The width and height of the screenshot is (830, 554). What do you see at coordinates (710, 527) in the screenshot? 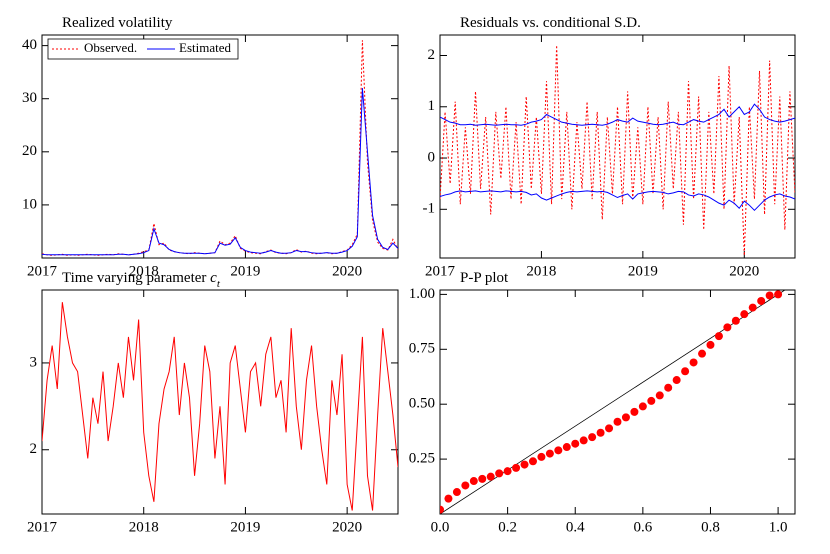
I see `x-tick-label: 0.8` at bounding box center [710, 527].